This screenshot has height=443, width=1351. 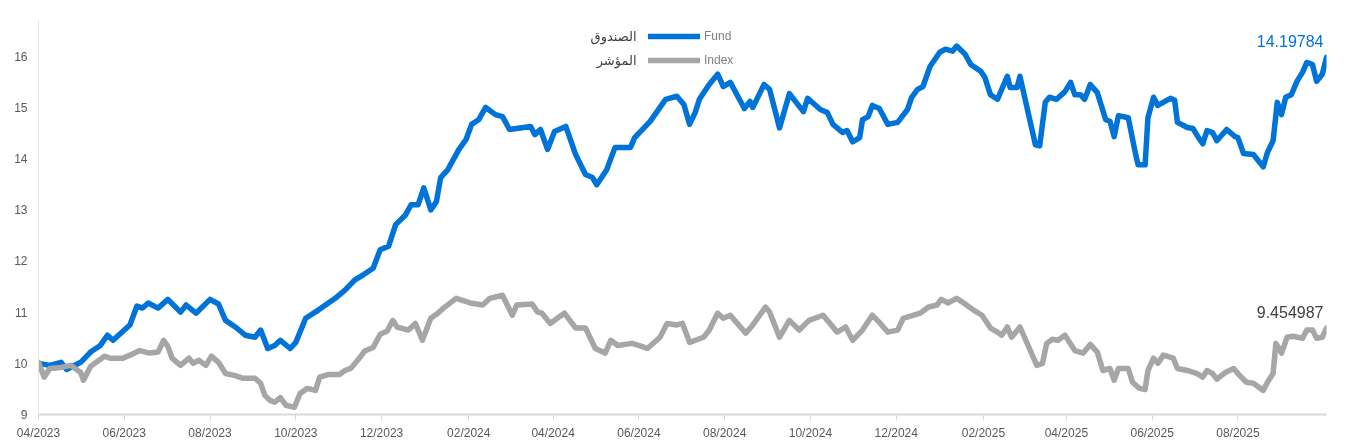 What do you see at coordinates (21, 210) in the screenshot?
I see `y-tick-label: 13` at bounding box center [21, 210].